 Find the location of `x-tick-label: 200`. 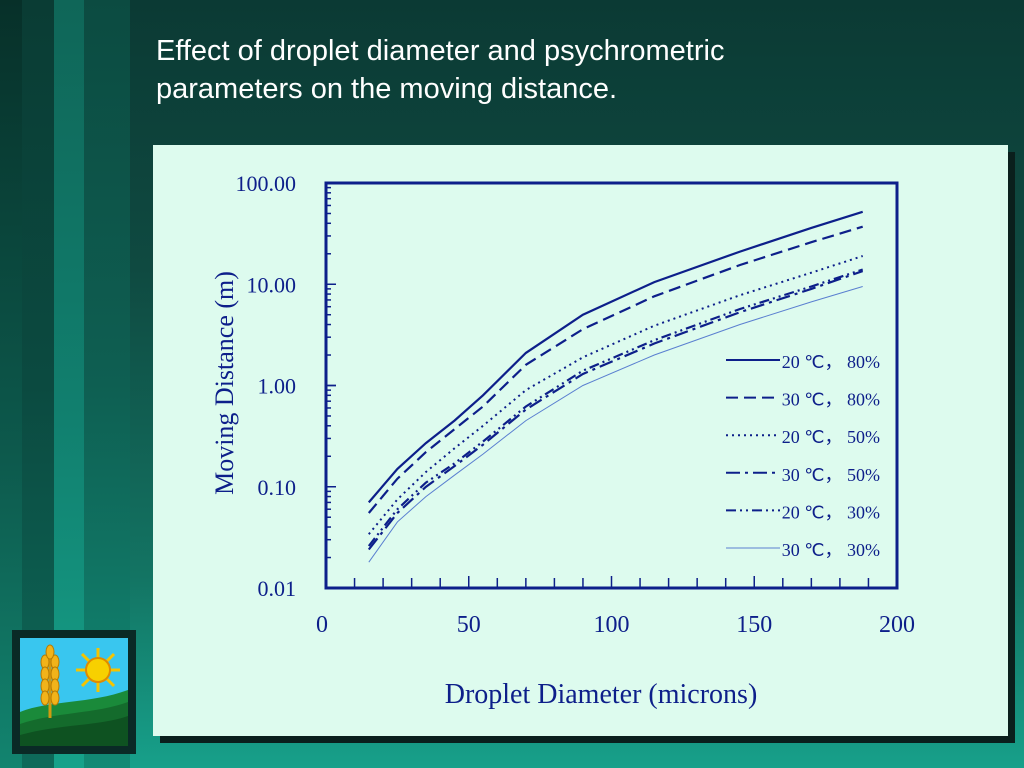

x-tick-label: 200 is located at coordinates (897, 625).